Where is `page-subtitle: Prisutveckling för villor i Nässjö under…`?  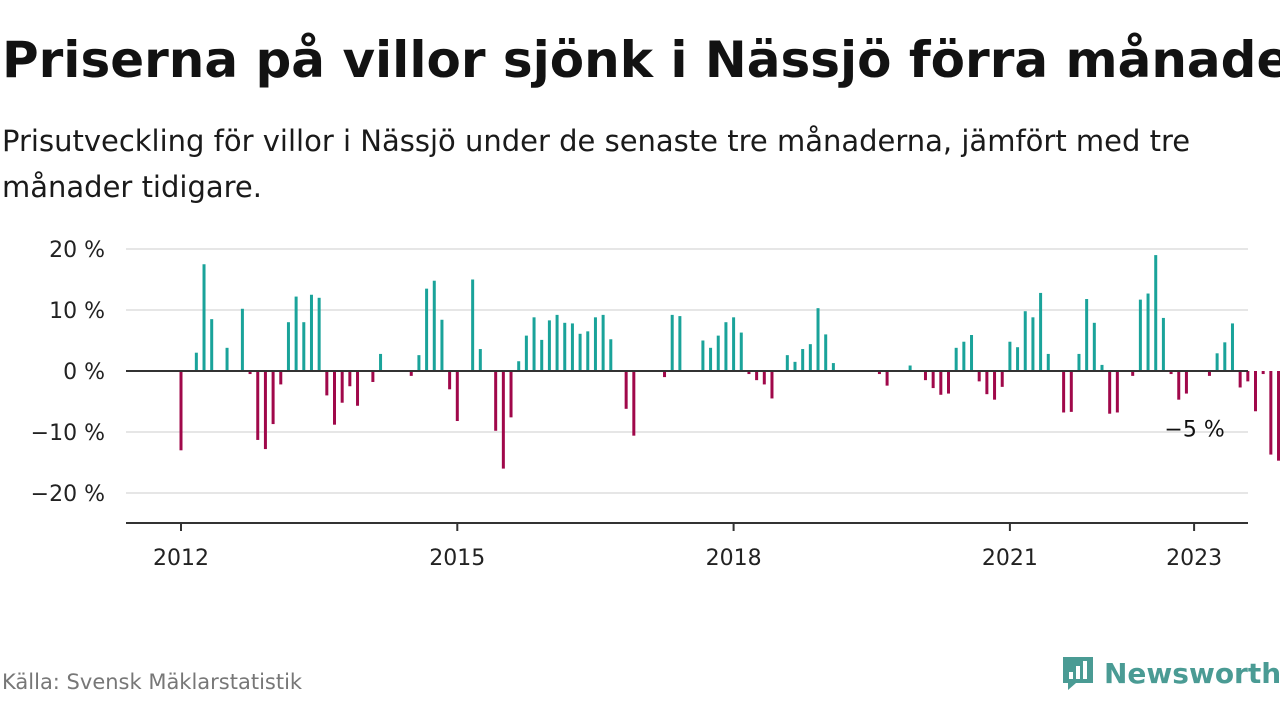 page-subtitle: Prisutveckling för villor i Nässjö under… is located at coordinates (596, 164).